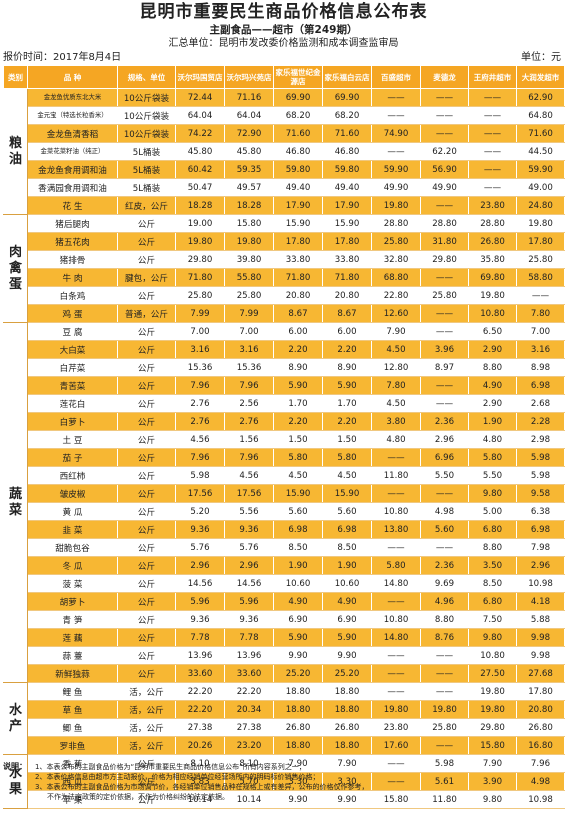 The width and height of the screenshot is (567, 818). What do you see at coordinates (146, 77) in the screenshot?
I see `column-header: 规格、单位` at bounding box center [146, 77].